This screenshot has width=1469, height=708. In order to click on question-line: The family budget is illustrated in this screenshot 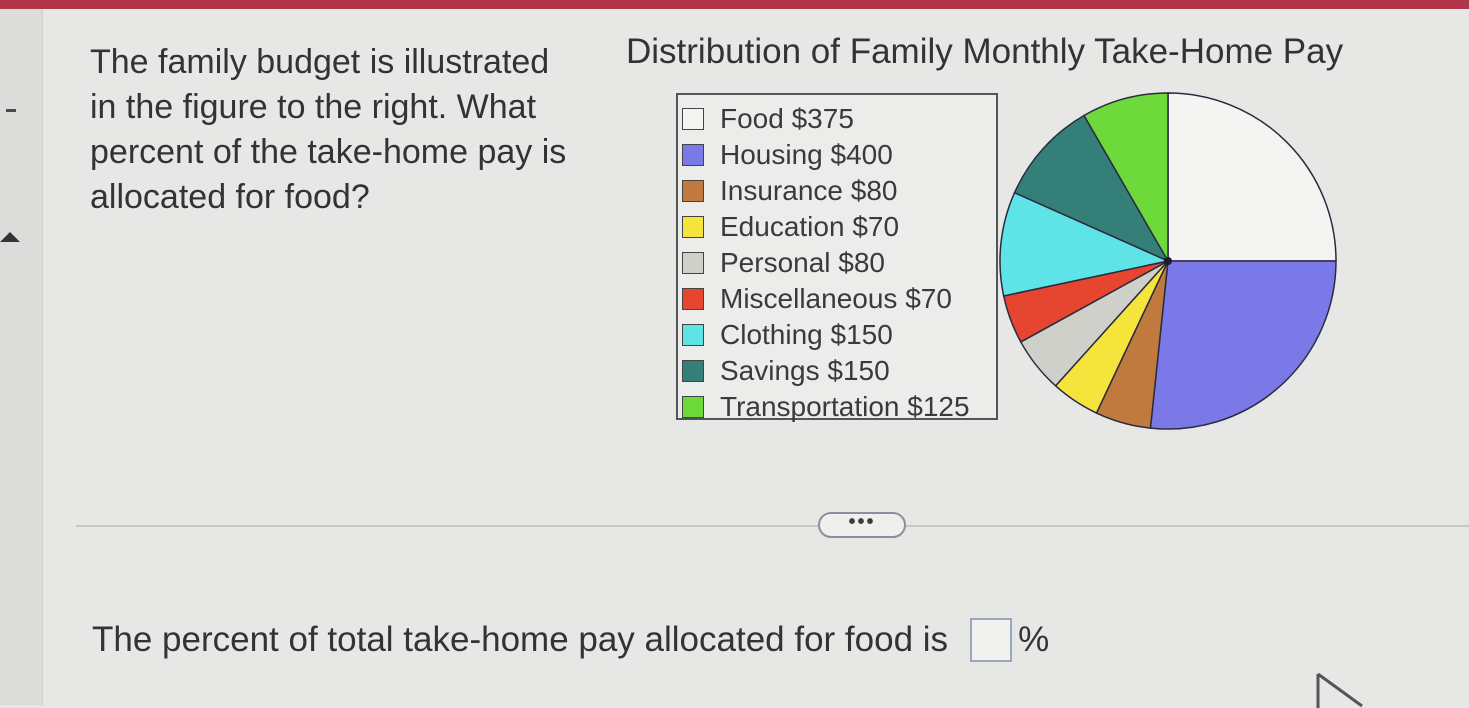, I will do `click(320, 62)`.